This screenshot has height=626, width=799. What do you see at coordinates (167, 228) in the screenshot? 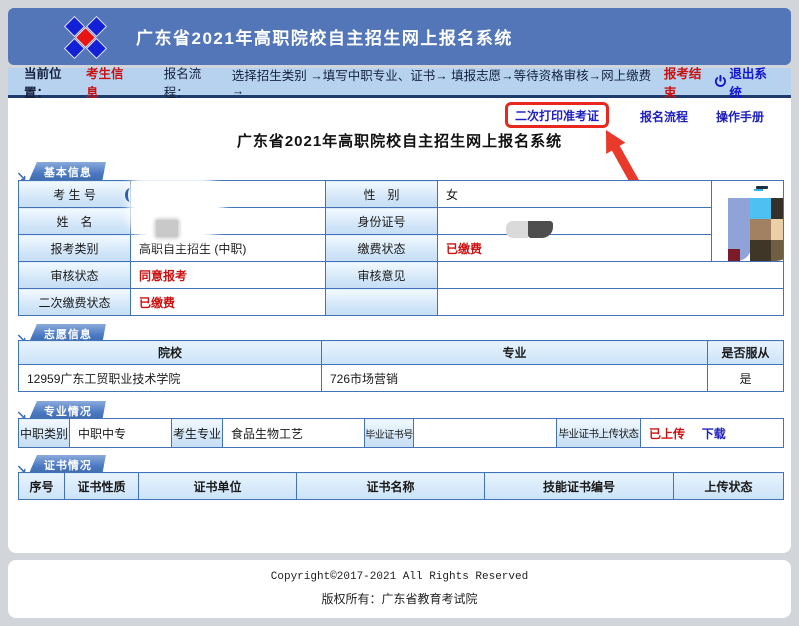
I see `blurred-name` at bounding box center [167, 228].